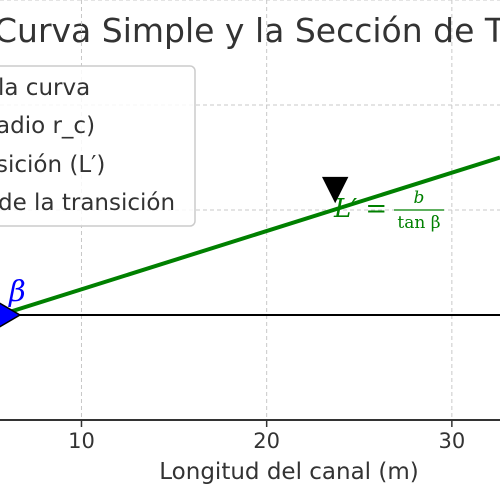 The height and width of the screenshot is (500, 500). Describe the element at coordinates (418, 223) in the screenshot. I see `length-equation-denominator: tan β` at that location.